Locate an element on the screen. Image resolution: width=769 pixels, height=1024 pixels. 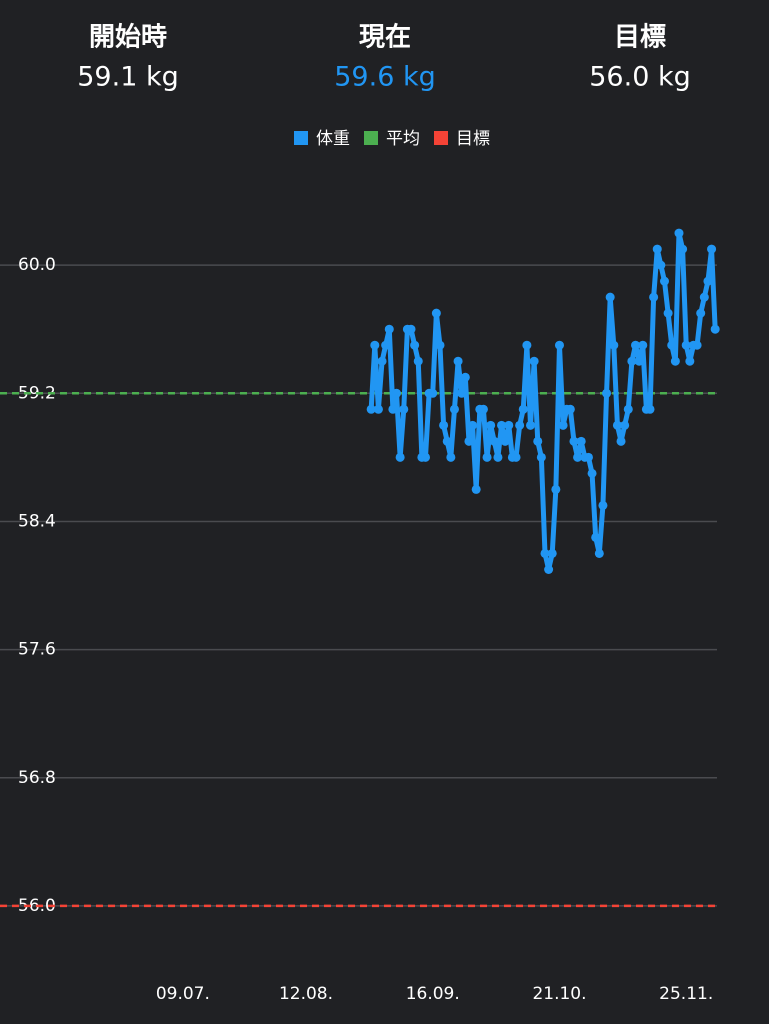
legend-label: 体重 is located at coordinates (333, 139).